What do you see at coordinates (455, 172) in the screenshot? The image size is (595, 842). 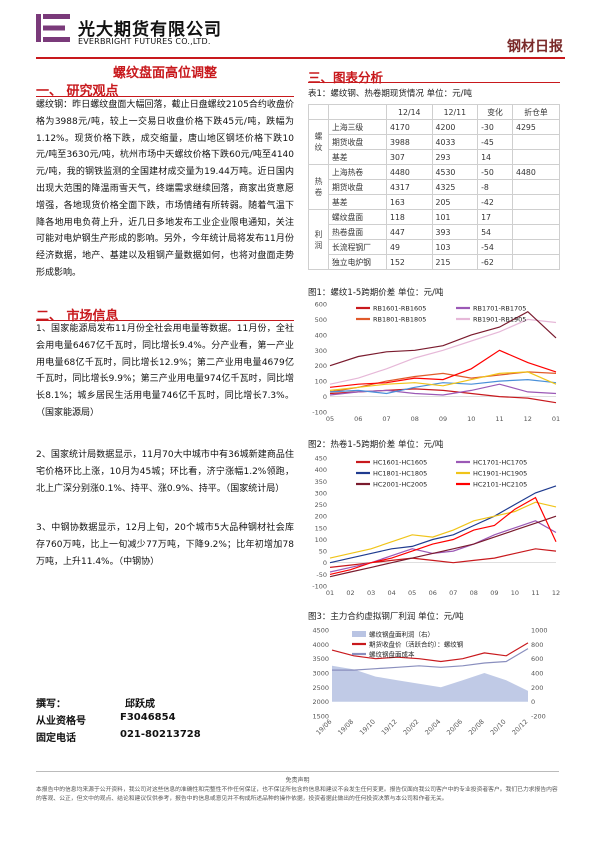 I see `table-cell: 4530` at bounding box center [455, 172].